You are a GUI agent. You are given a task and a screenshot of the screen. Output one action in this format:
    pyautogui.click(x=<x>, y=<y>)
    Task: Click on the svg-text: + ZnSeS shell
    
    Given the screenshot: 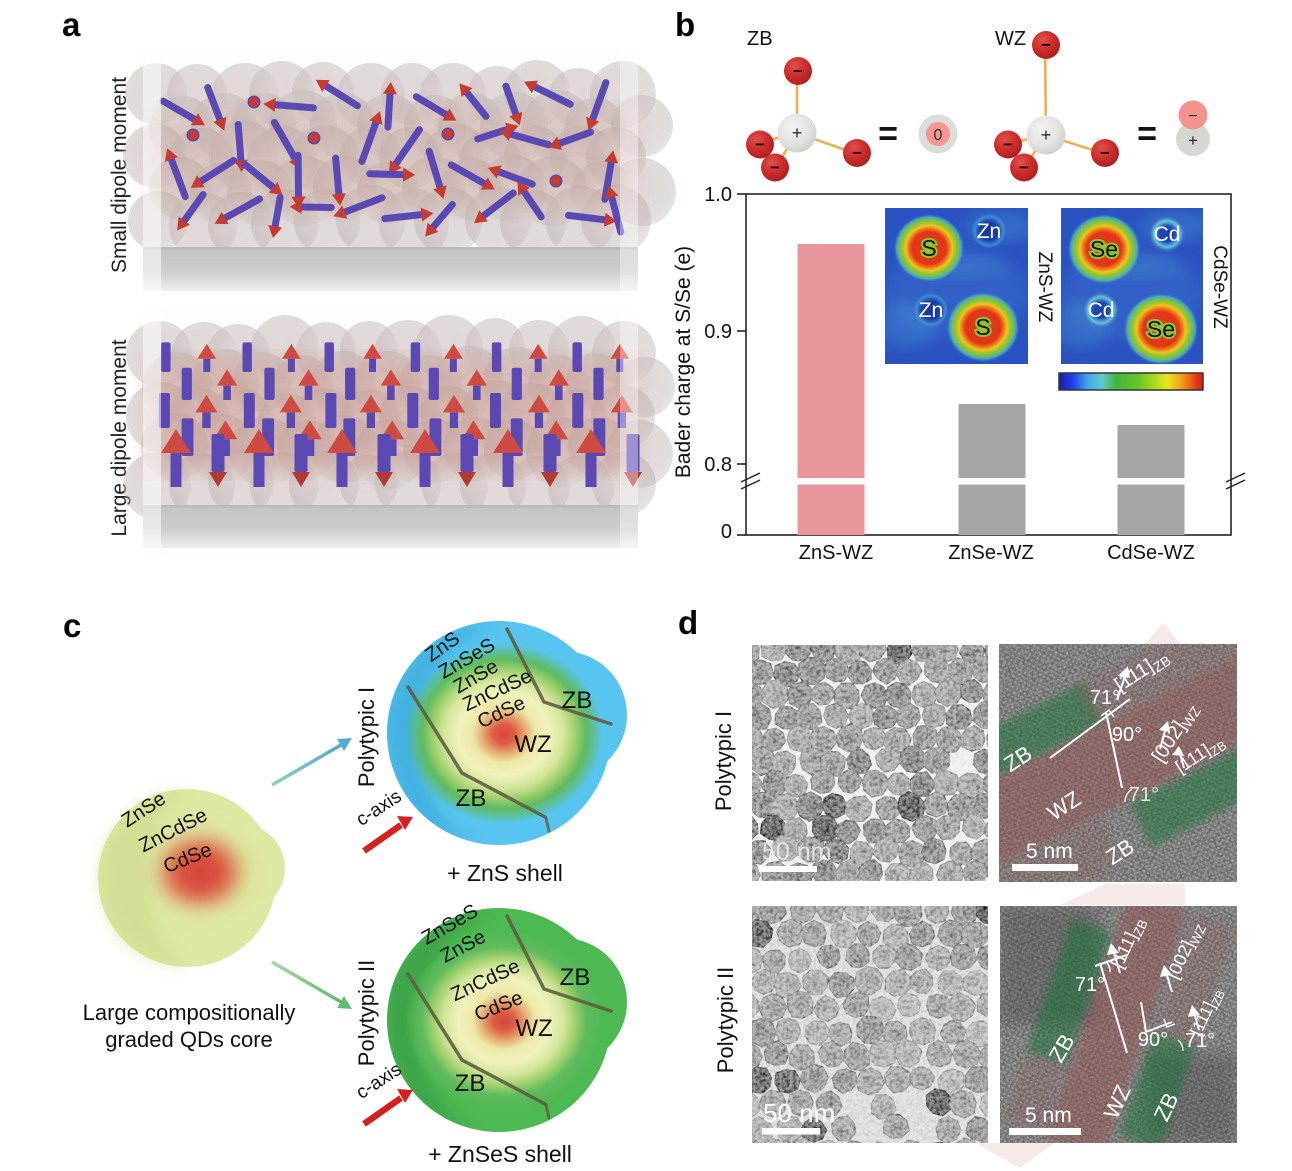 What is the action you would take?
    pyautogui.click(x=500, y=1154)
    